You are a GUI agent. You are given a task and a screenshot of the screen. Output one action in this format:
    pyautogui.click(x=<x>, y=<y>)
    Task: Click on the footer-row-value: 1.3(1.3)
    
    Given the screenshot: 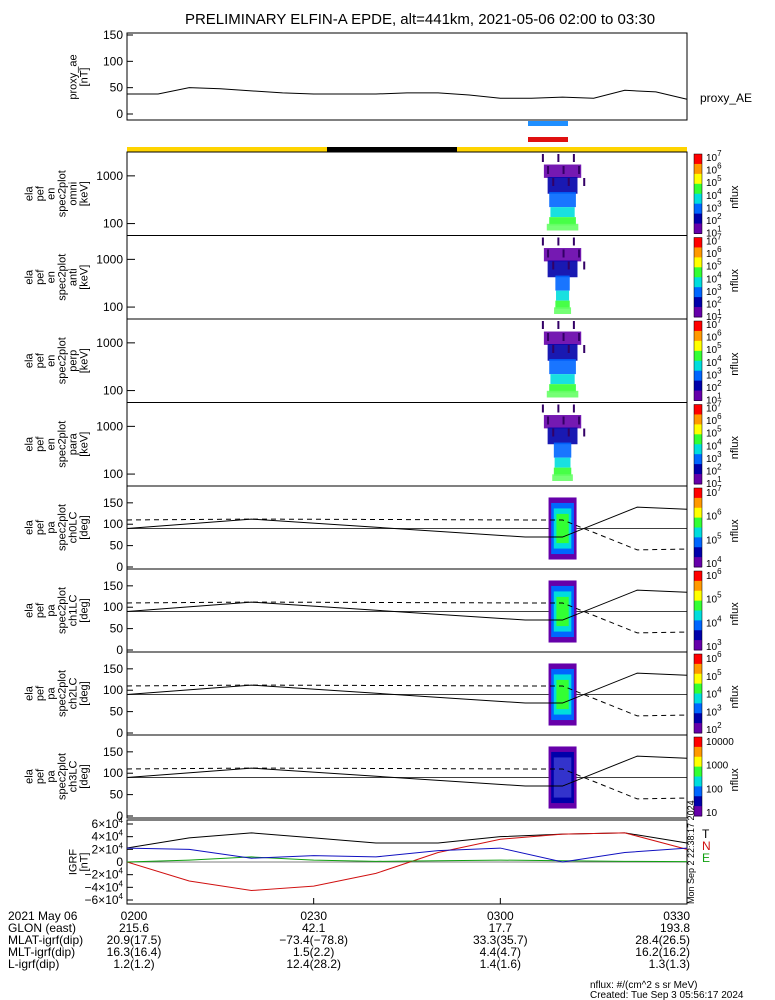 What is the action you would take?
    pyautogui.click(x=669, y=964)
    